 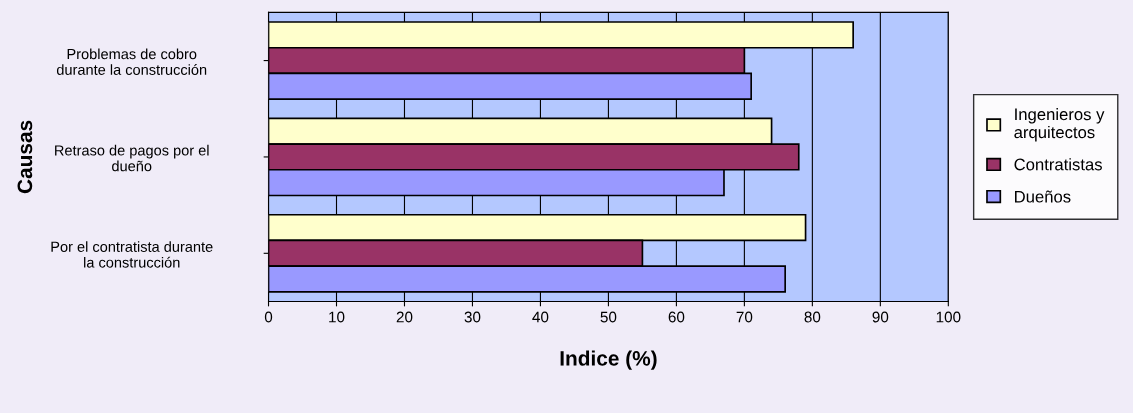 I want to click on y-axis-title: Causas, so click(x=25, y=157).